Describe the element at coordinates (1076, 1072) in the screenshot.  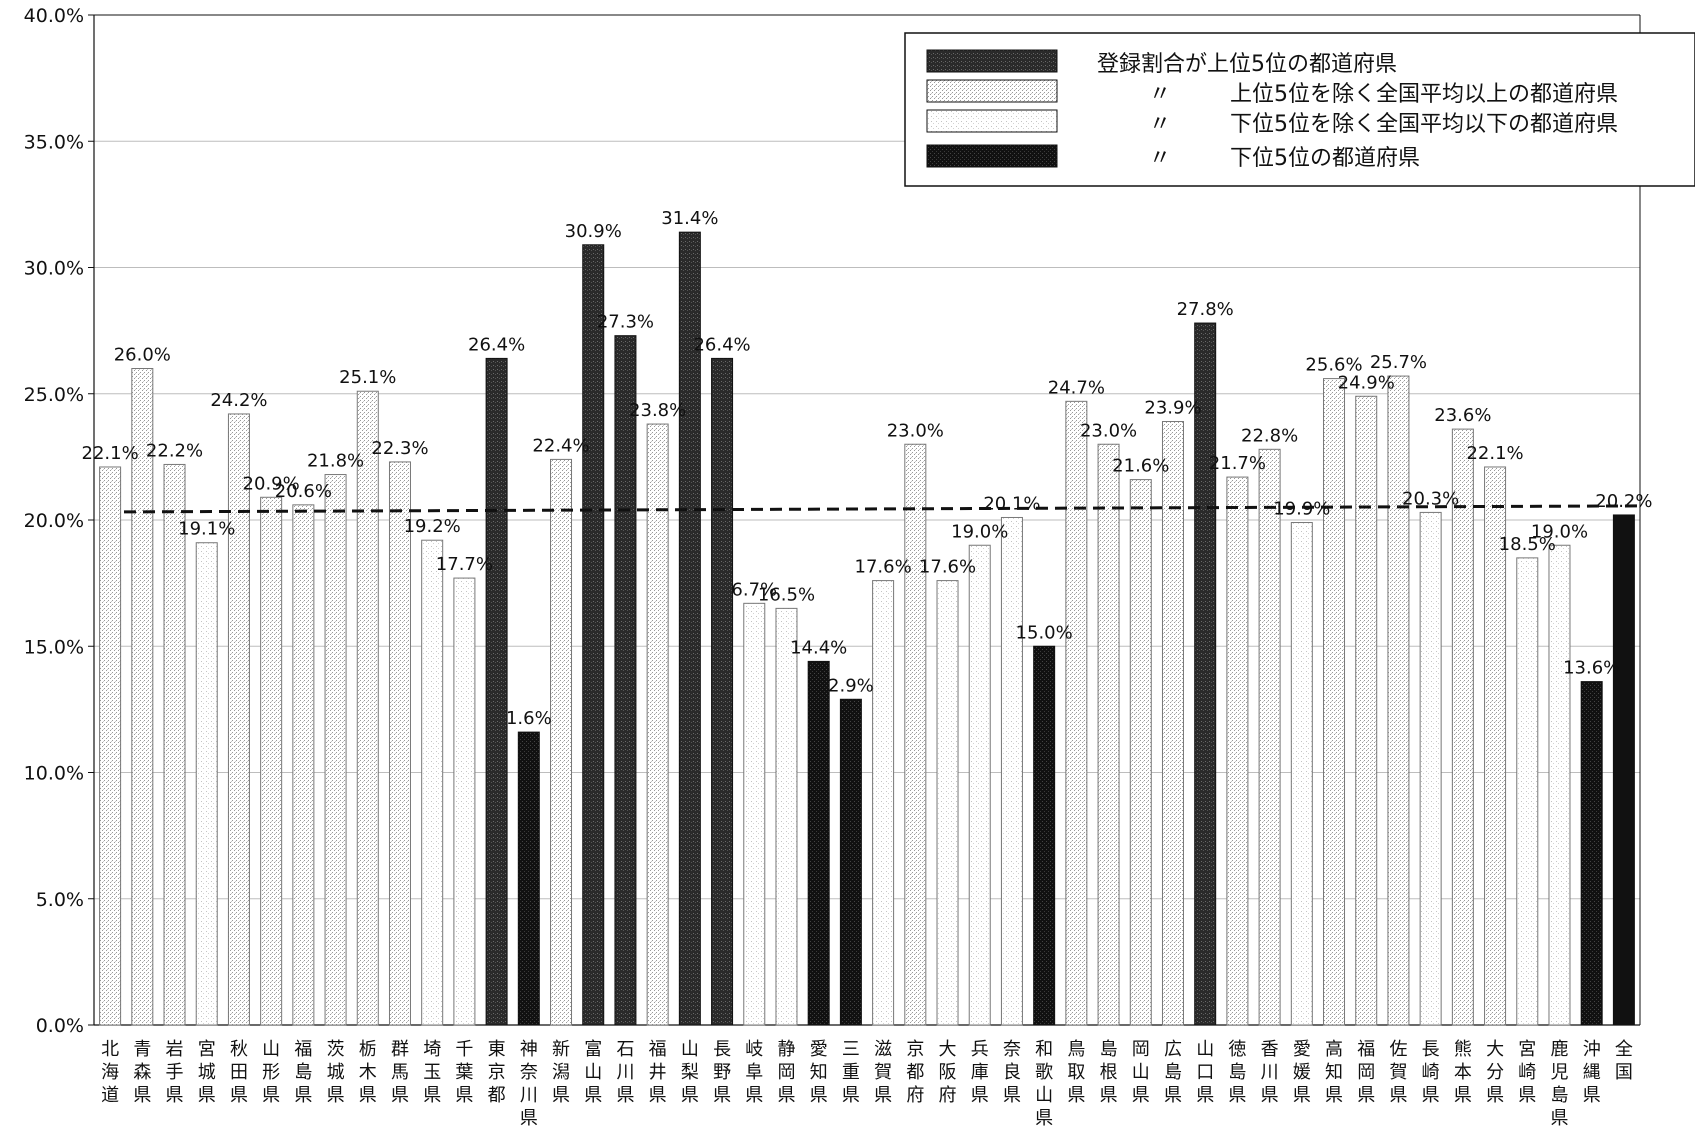
I see `x-category-char: 取` at that location.